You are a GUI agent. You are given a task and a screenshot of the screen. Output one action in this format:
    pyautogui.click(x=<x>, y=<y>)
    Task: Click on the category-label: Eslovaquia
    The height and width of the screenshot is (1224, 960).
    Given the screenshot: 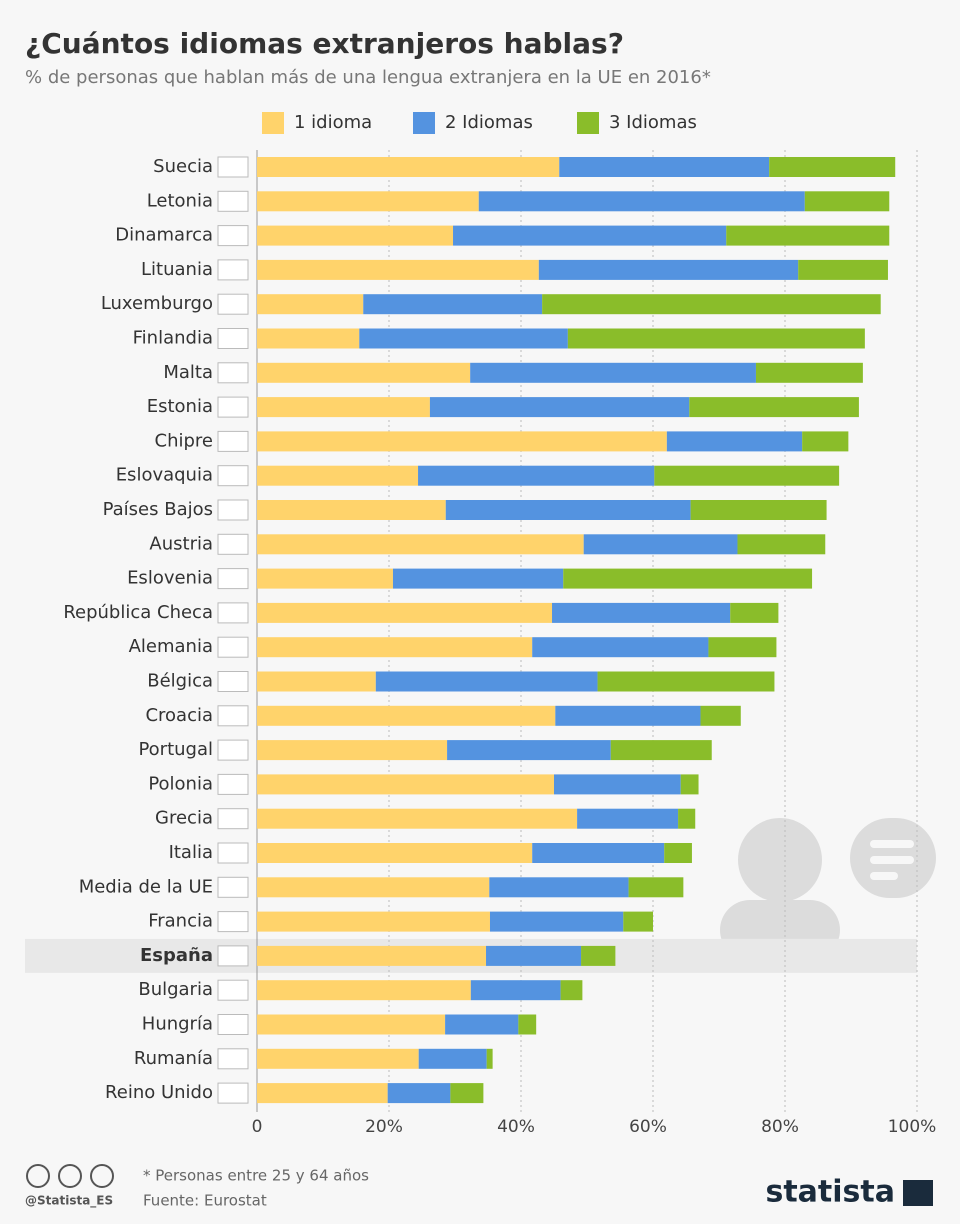 What is the action you would take?
    pyautogui.click(x=164, y=475)
    